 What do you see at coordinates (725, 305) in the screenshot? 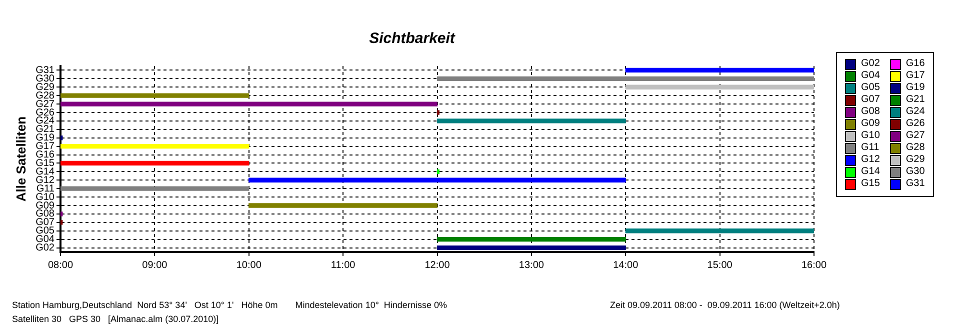
I see `text: Zeit 09.09.2011 08:00 - 09.09.2011 16:00 (Weltzeit+2.0h)` at bounding box center [725, 305].